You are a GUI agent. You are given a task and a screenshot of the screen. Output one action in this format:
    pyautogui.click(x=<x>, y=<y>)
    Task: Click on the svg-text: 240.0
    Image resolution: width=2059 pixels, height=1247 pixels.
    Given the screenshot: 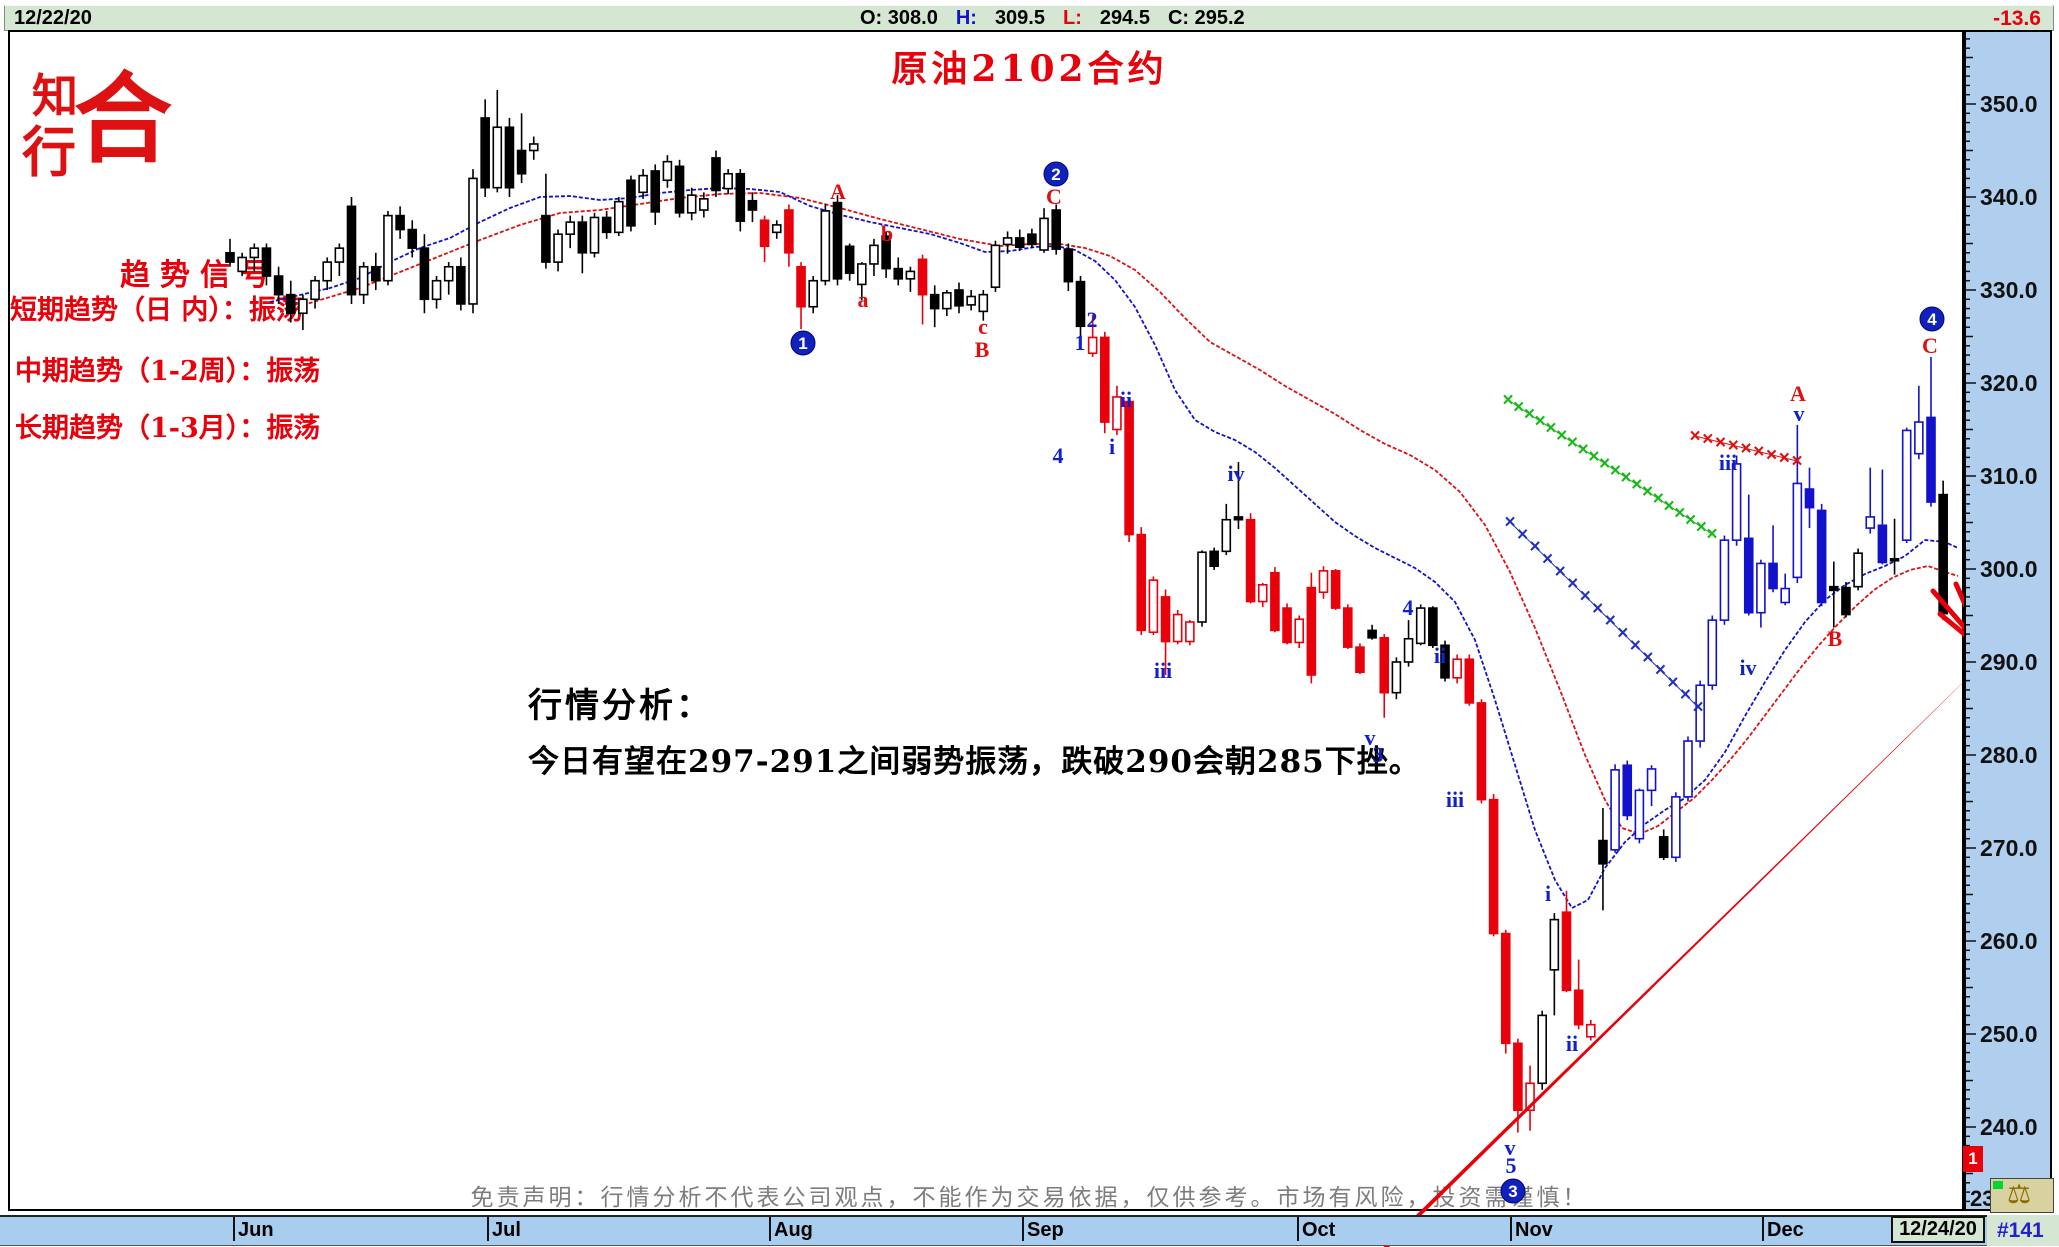 What is the action you would take?
    pyautogui.click(x=2009, y=1127)
    